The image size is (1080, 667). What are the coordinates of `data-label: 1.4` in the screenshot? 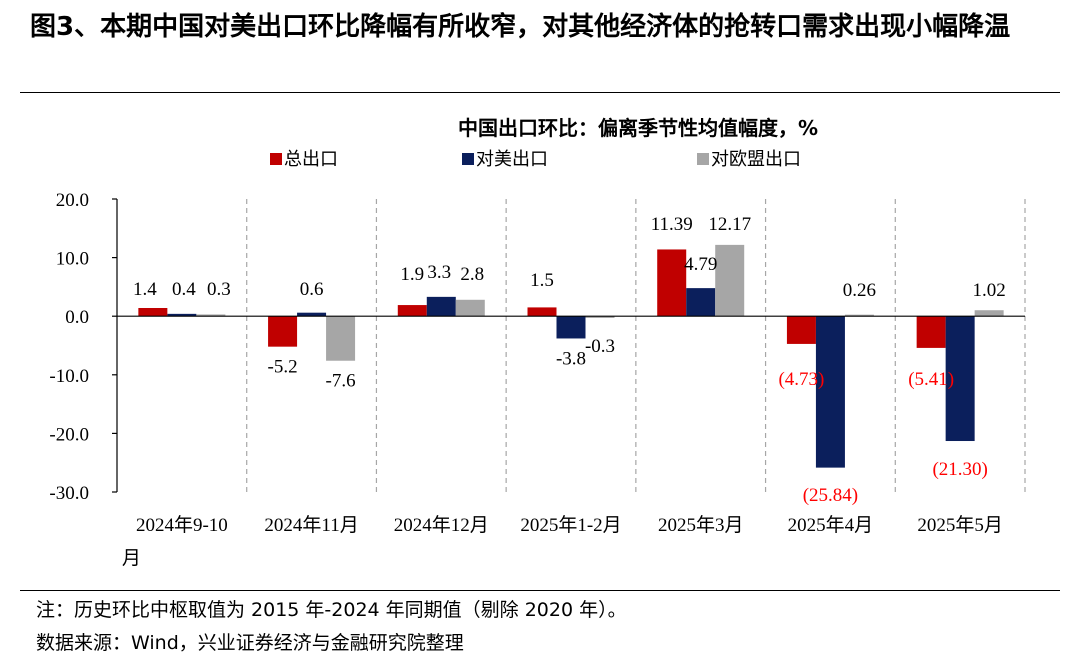 It's located at (145, 289).